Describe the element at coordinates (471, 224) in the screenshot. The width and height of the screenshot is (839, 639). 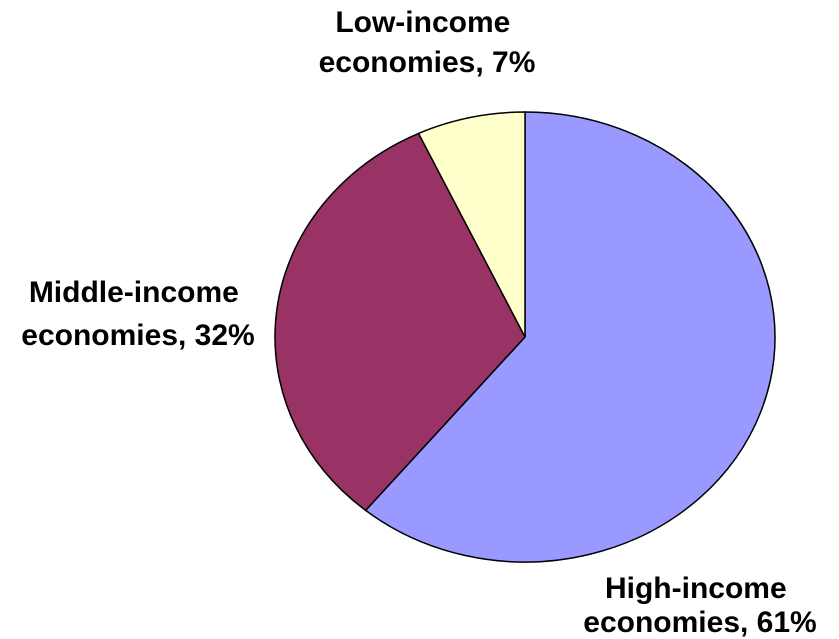
I see `pie-slice-low-income` at that location.